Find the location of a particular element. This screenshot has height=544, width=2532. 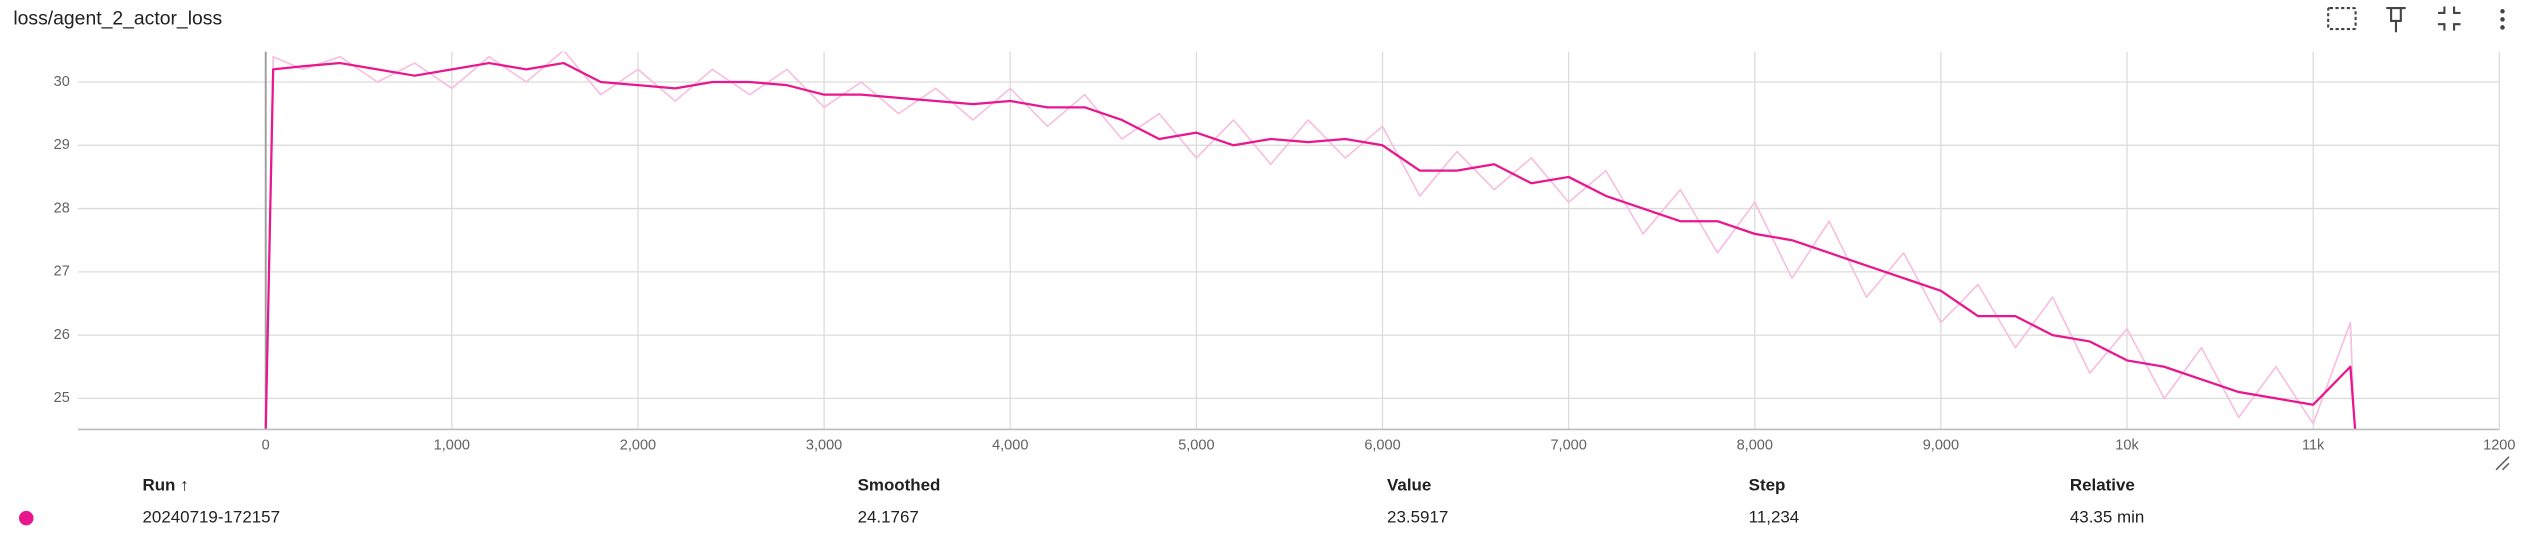

x-tick-label: 10k is located at coordinates (2127, 445).